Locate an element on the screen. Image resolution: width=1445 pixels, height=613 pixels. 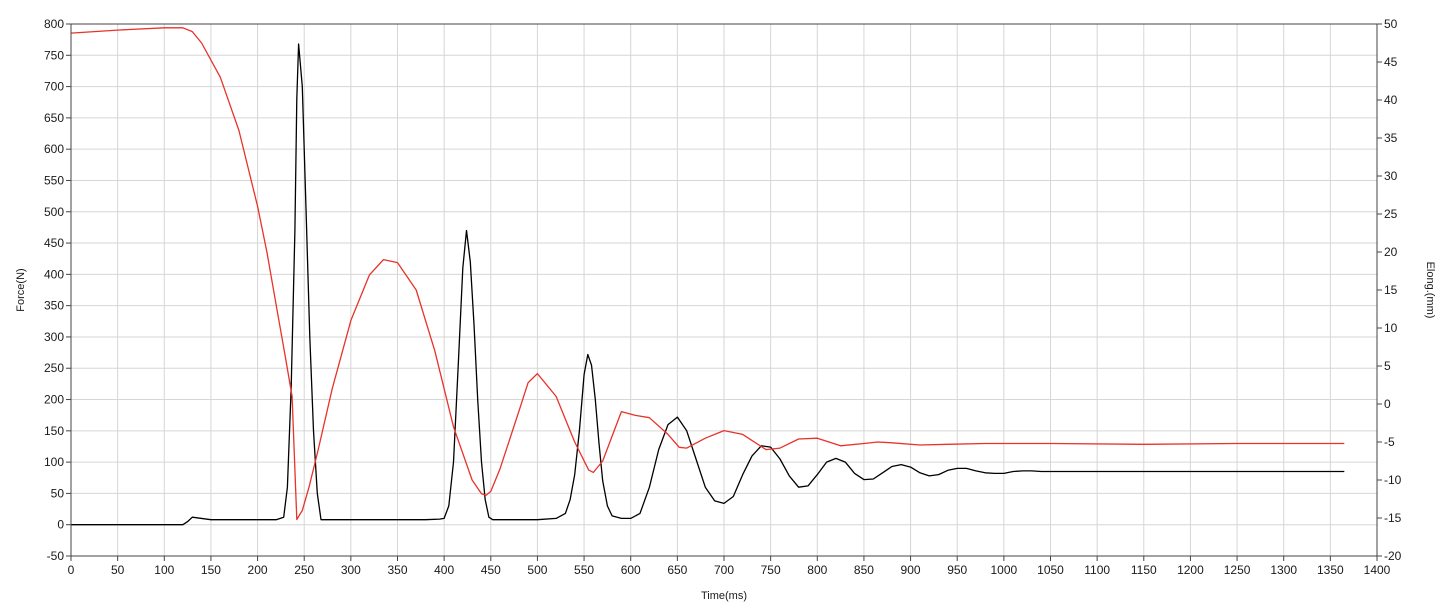
x-tick-label: 400 is located at coordinates (444, 570).